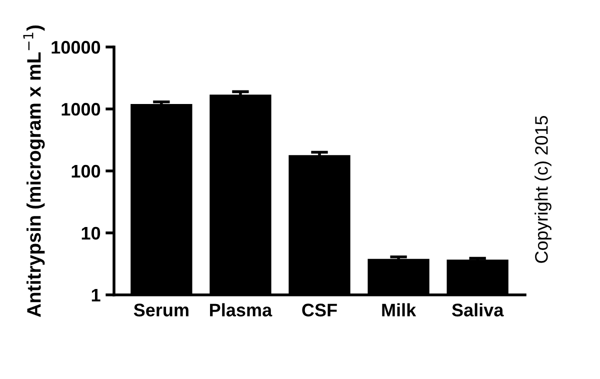  Describe the element at coordinates (96, 295) in the screenshot. I see `y-tick-label: 1` at that location.